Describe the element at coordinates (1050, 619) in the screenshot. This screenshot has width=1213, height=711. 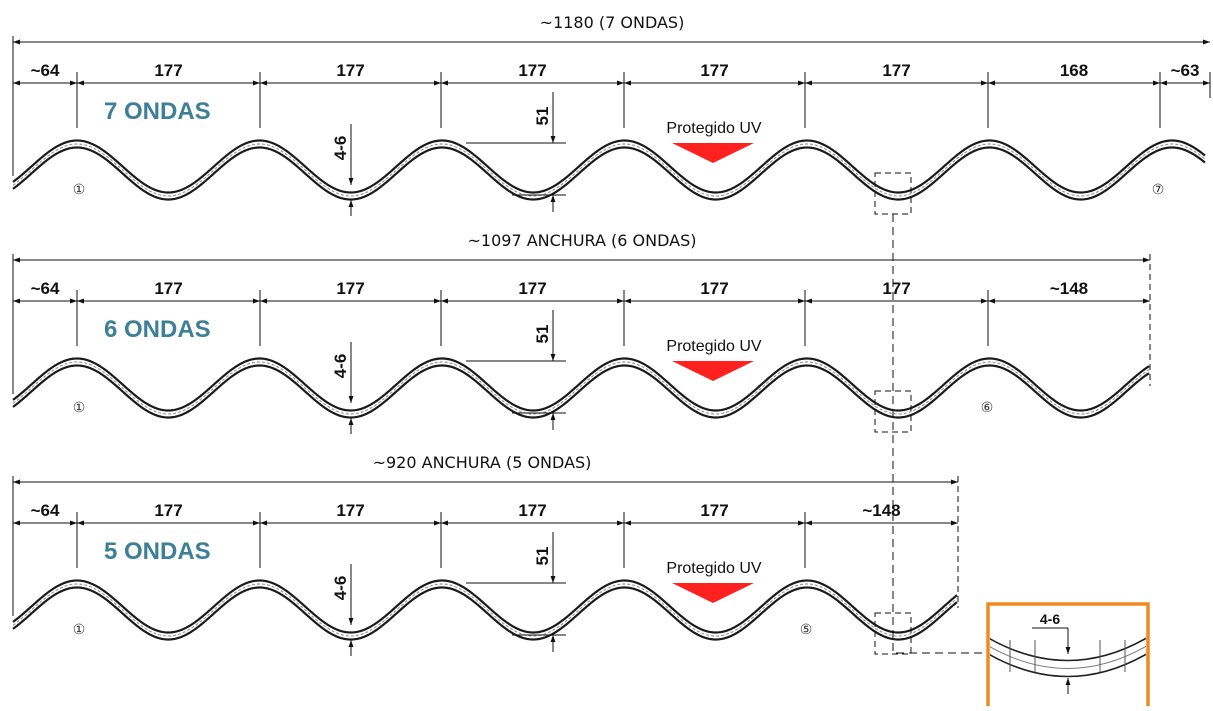
I see `detail-thickness-label: 4-6` at that location.